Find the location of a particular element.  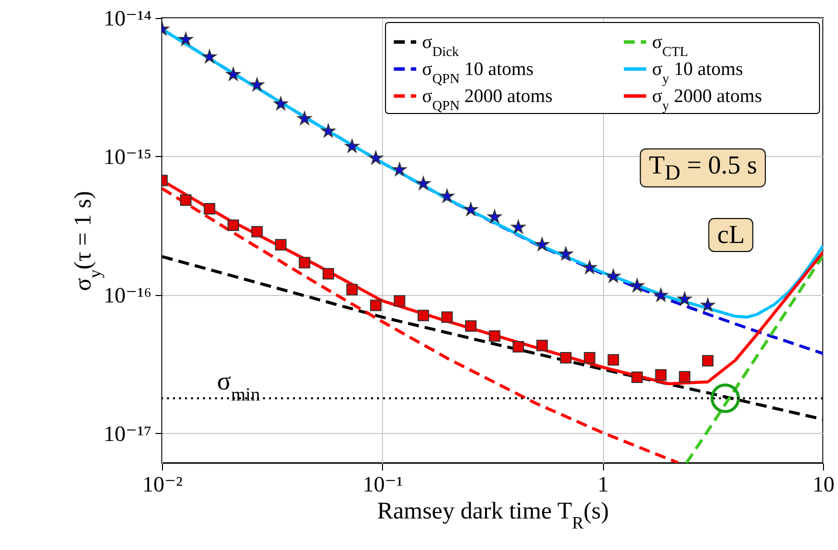

y-tick-label: 10⁻¹⁷ is located at coordinates (128, 433).